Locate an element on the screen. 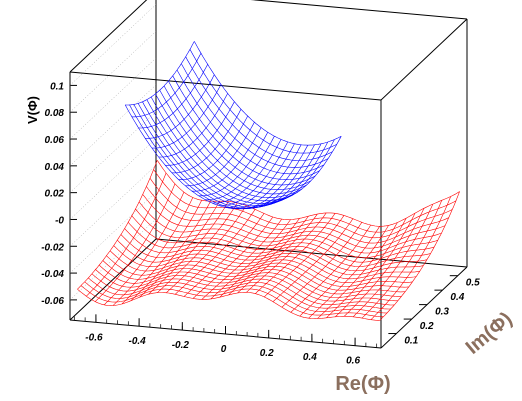  z-tick-label: 0.04 is located at coordinates (55, 167).